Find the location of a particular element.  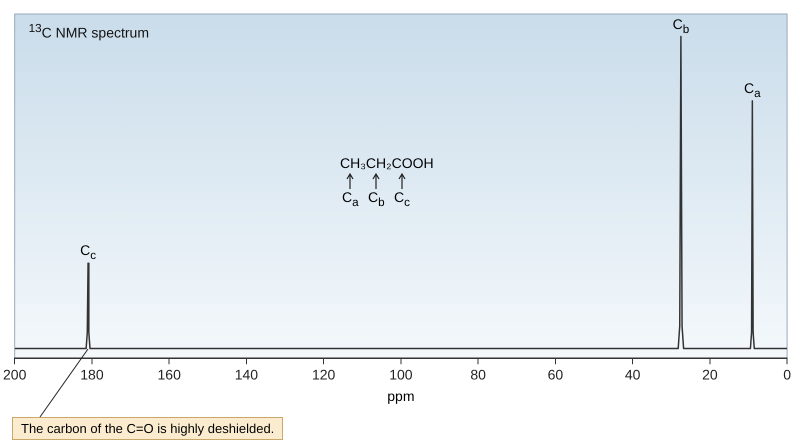

x-axis-title: ppm is located at coordinates (401, 396).